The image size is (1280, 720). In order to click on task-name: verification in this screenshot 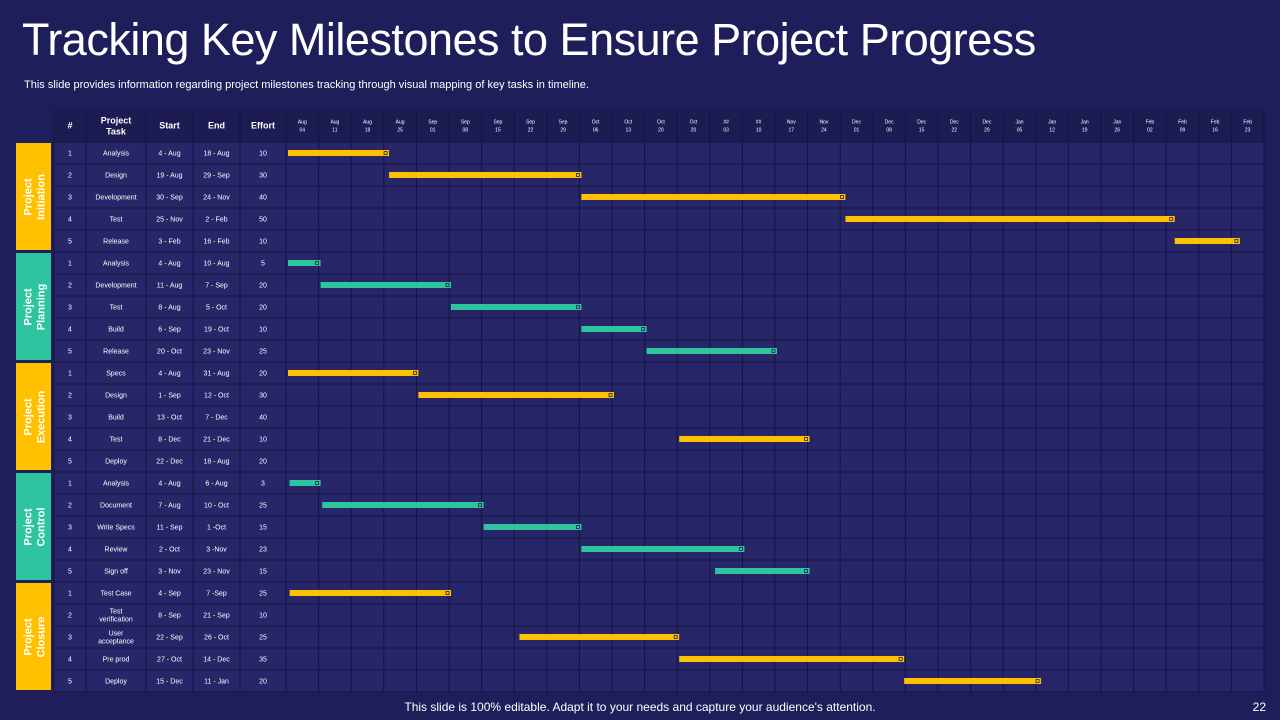, I will do `click(116, 620)`.